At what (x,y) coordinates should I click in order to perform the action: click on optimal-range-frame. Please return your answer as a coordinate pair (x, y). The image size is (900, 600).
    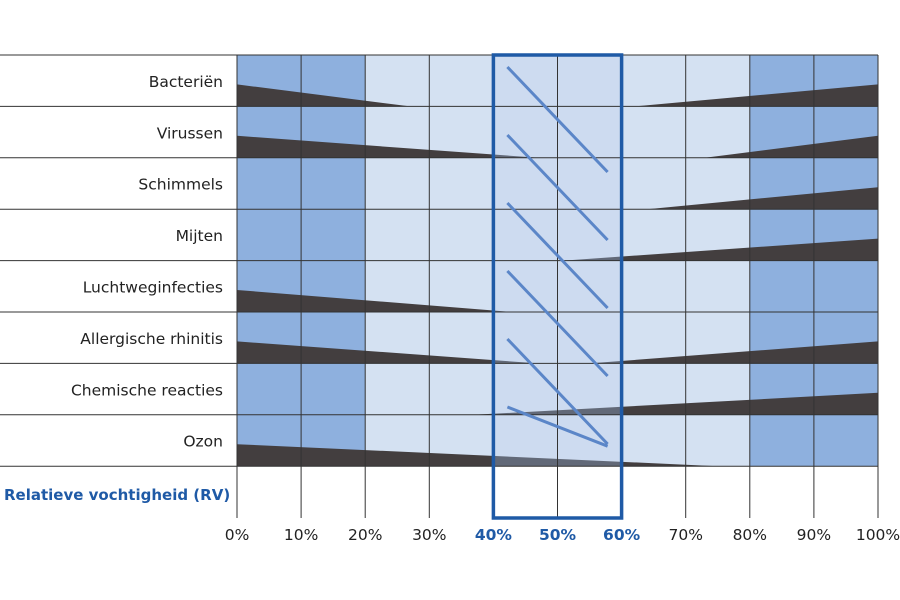
    Looking at the image, I should click on (557, 286).